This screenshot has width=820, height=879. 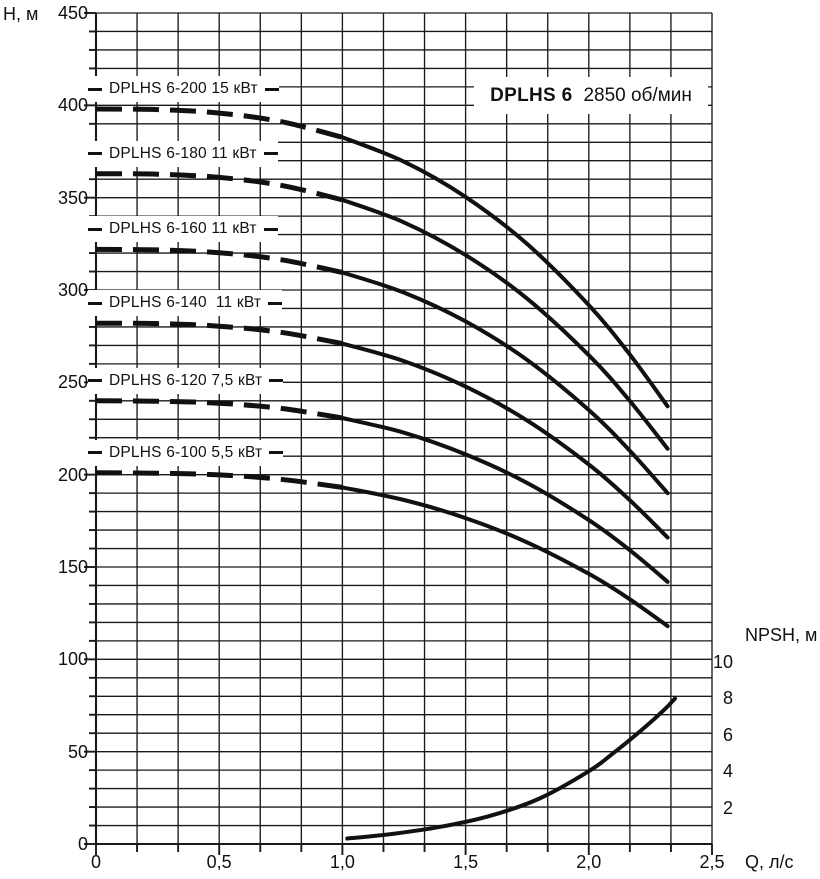 I want to click on pump-curve-label-dplhs-6-120: DPLHS 6-120 7,5 кВт, so click(x=186, y=380).